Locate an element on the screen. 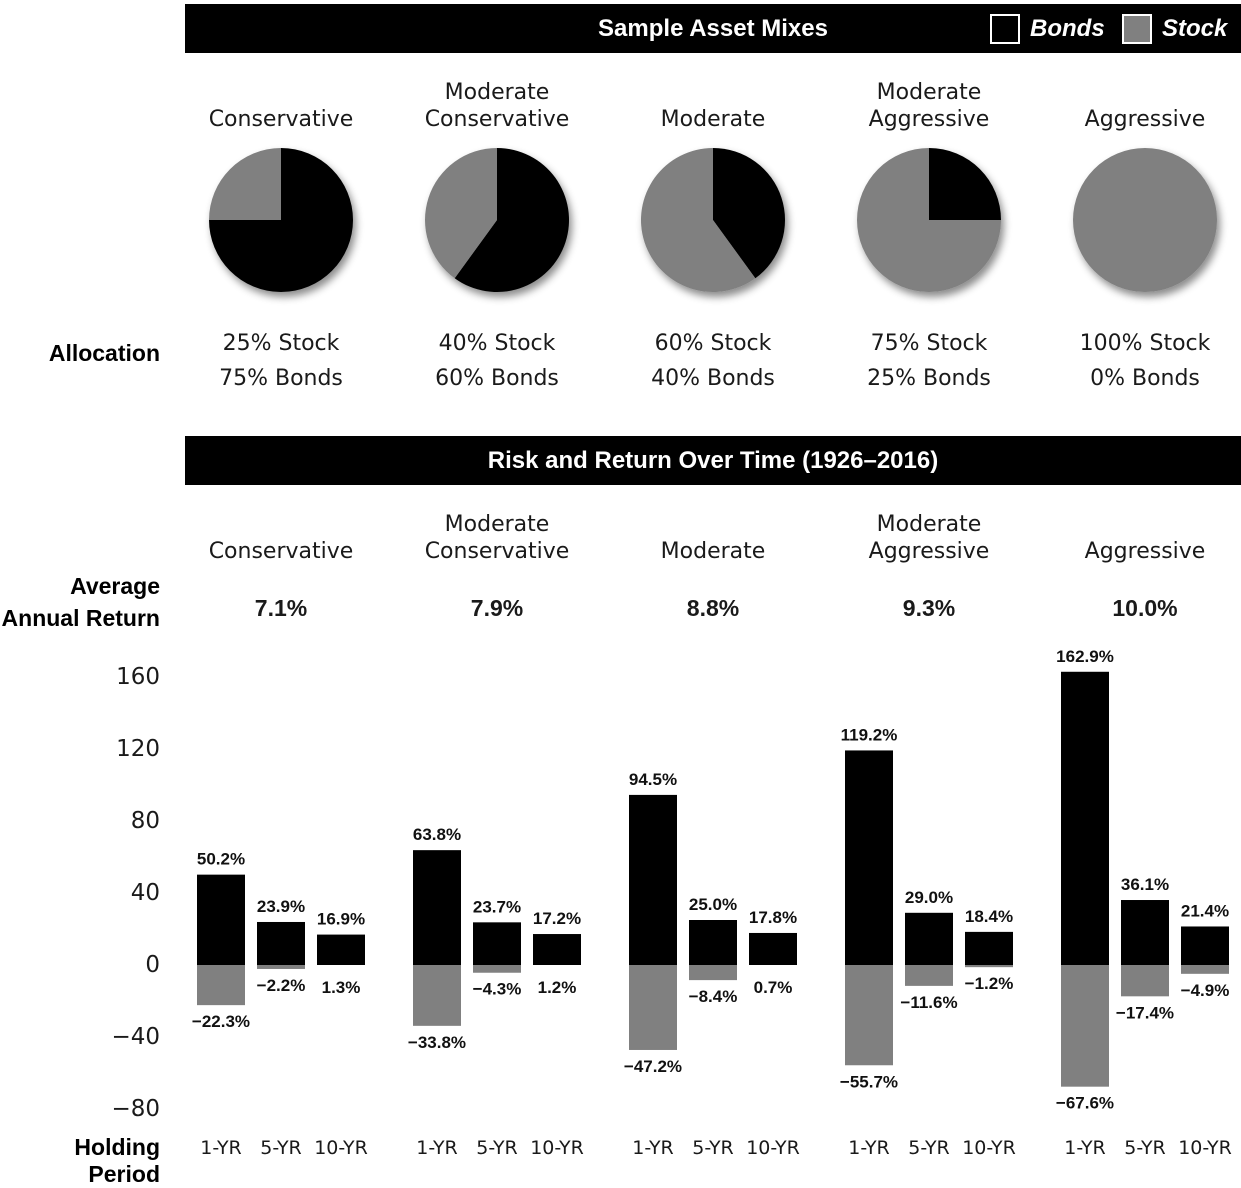 The image size is (1241, 1188). holding-period-label: Holding Period is located at coordinates (117, 1160).